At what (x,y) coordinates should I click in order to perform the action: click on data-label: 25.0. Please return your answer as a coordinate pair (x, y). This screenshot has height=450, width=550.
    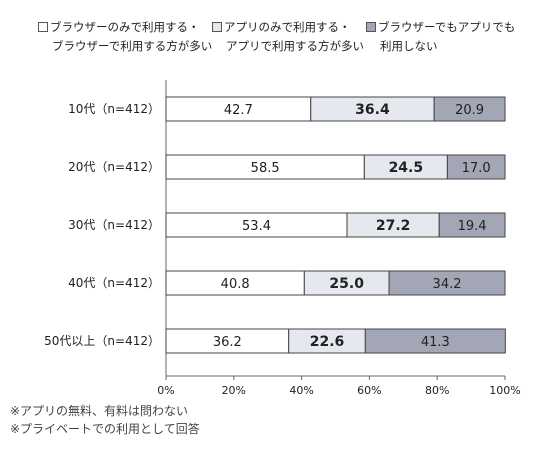
    Looking at the image, I should click on (346, 284).